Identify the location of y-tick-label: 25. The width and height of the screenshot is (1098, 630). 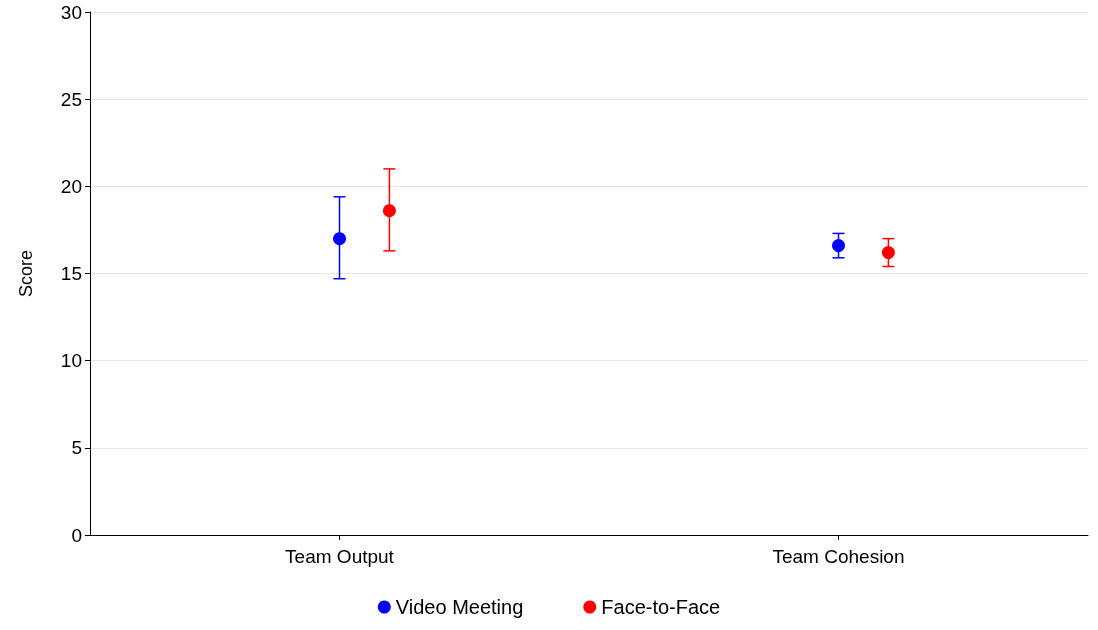
(71, 99).